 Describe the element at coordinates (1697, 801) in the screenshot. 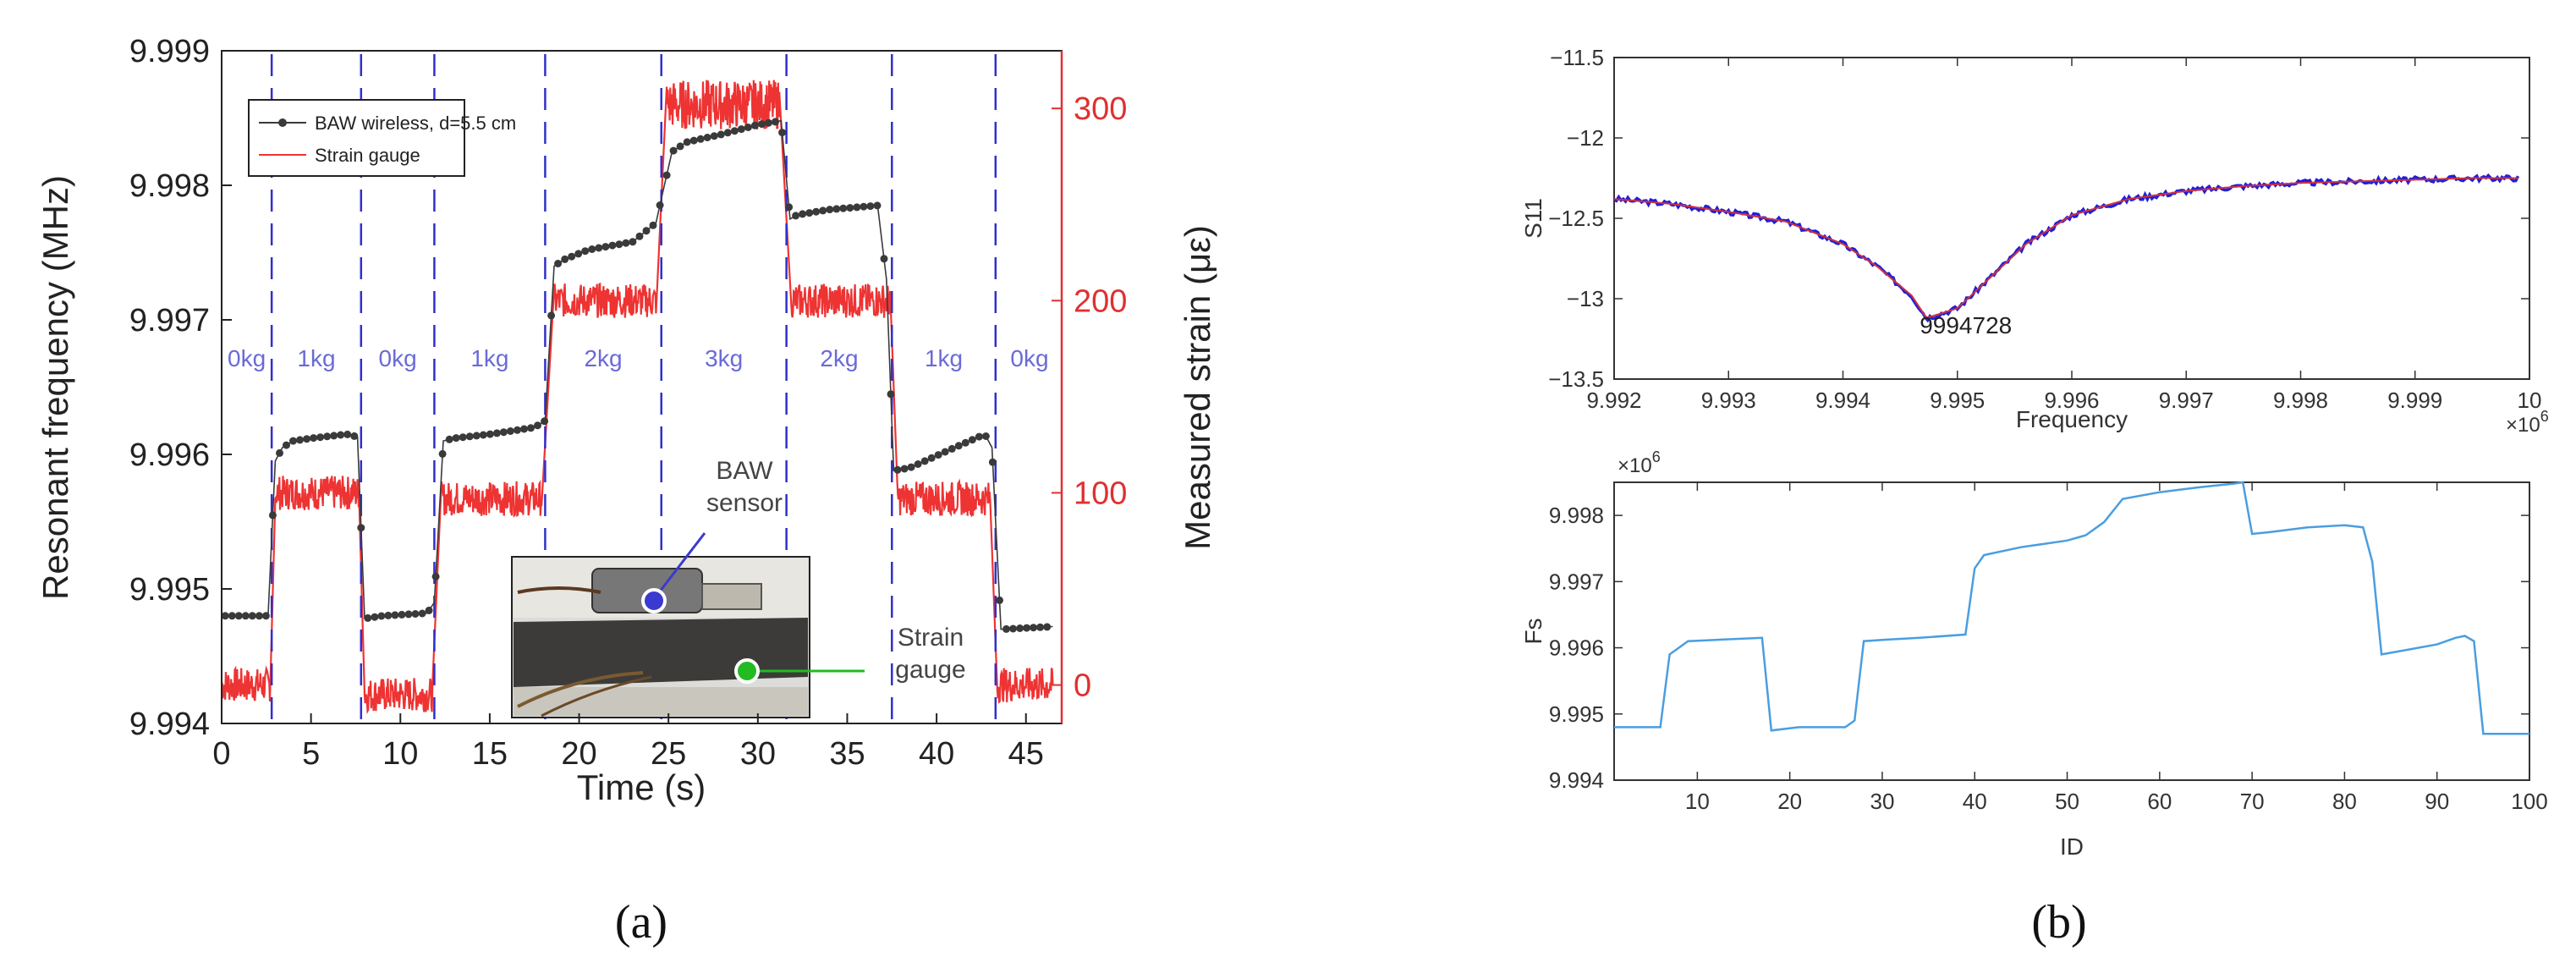

I see `x-tick-label-b-bottom: 10` at that location.